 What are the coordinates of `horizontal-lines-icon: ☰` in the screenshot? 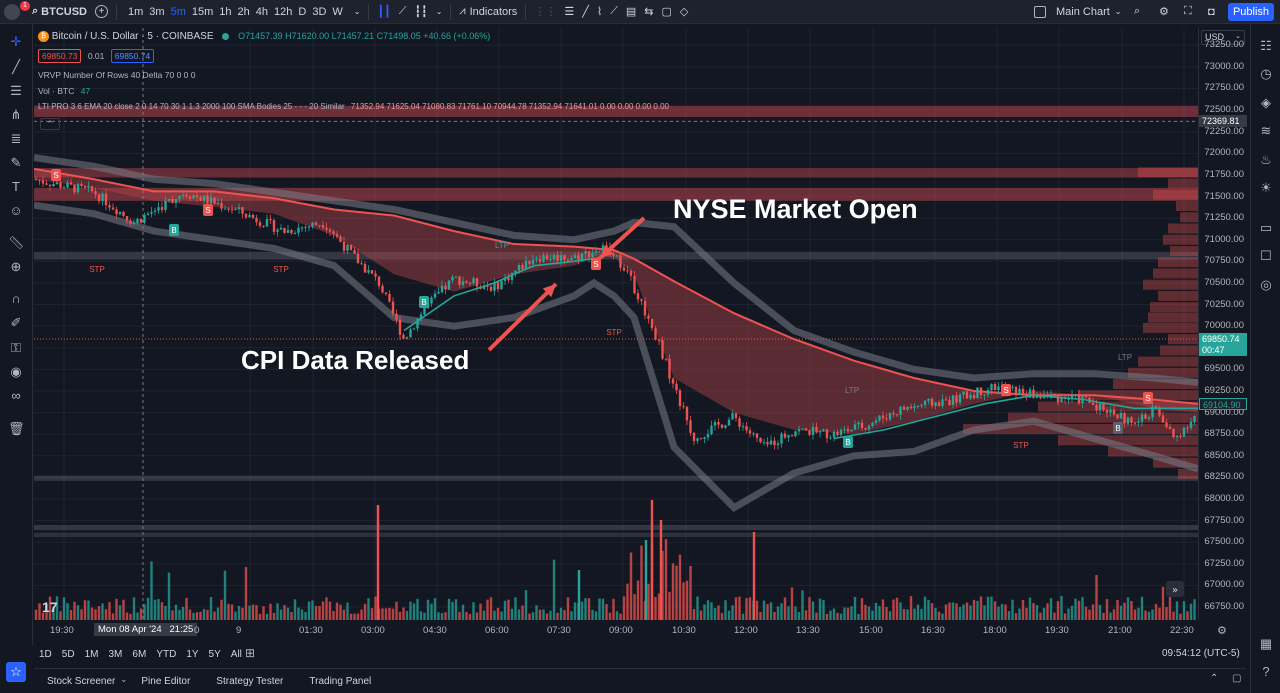 It's located at (16, 90).